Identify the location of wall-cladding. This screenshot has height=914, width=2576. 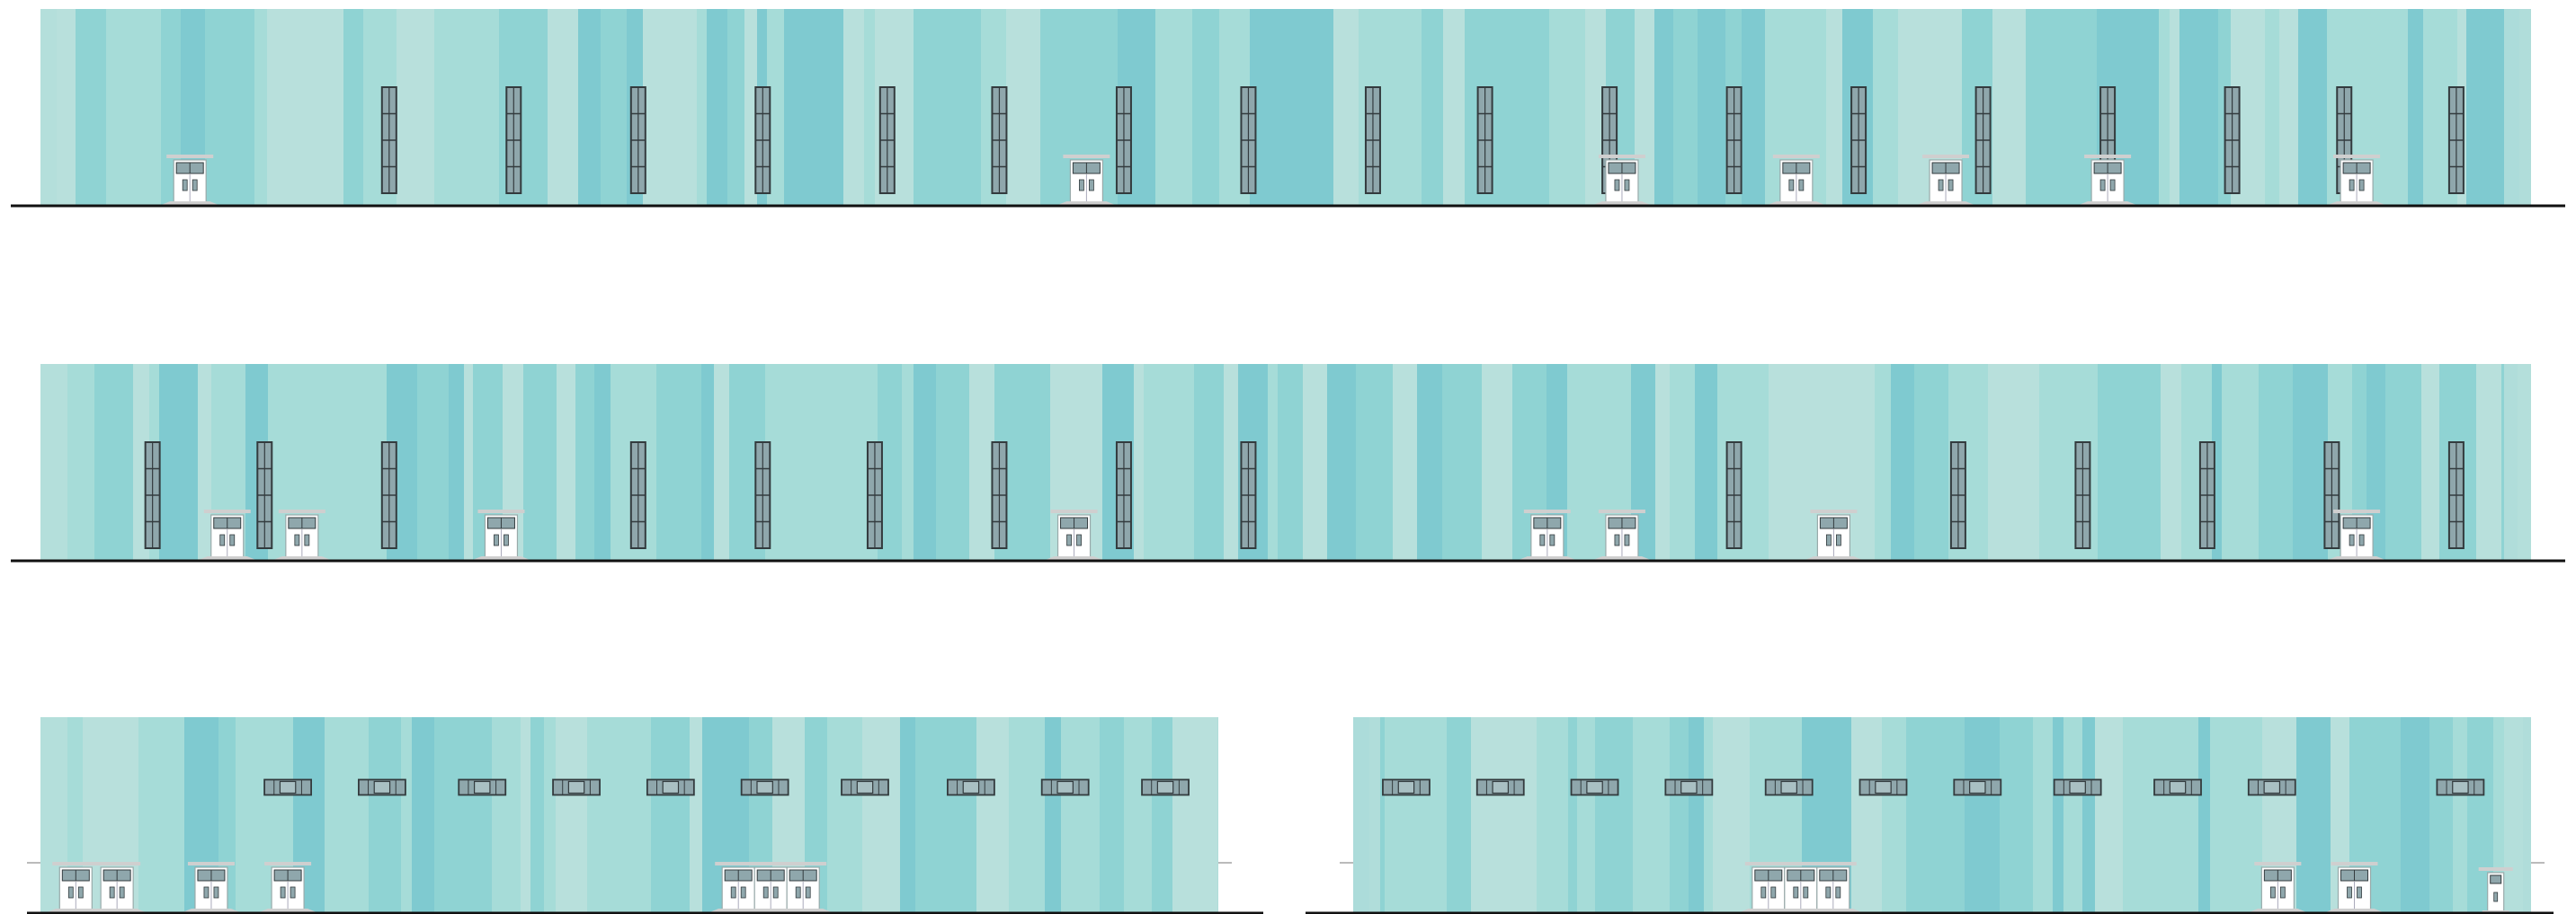
(629, 815).